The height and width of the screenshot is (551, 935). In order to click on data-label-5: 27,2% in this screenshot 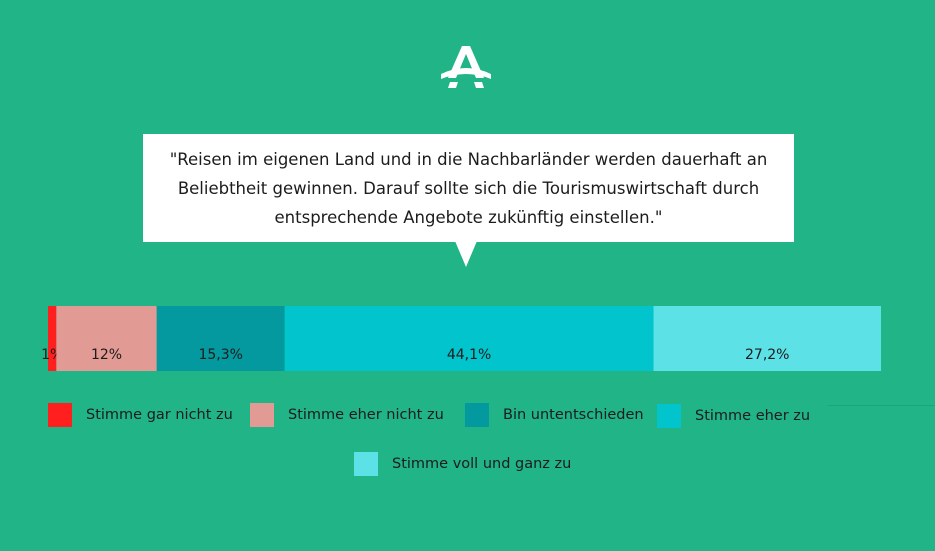, I will do `click(767, 355)`.